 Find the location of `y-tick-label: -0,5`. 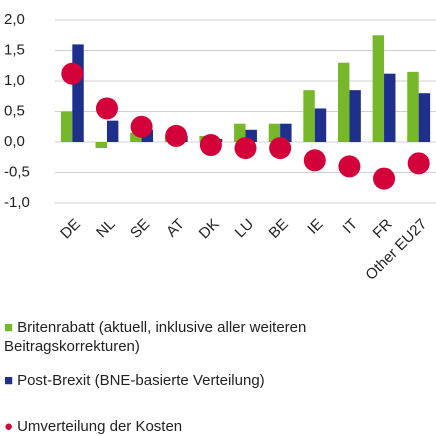

y-tick-label: -0,5 is located at coordinates (17, 171).